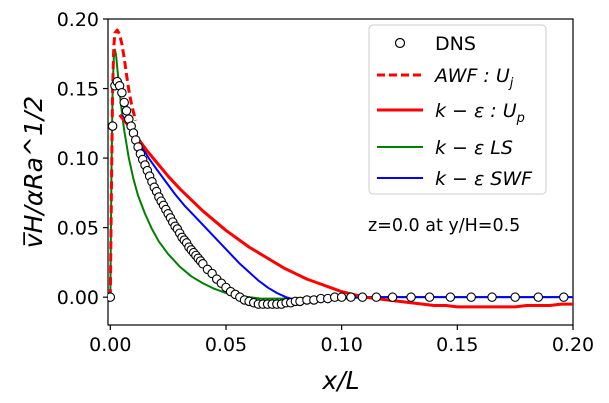  What do you see at coordinates (474, 148) in the screenshot?
I see `legend-label: k − ε LS` at bounding box center [474, 148].